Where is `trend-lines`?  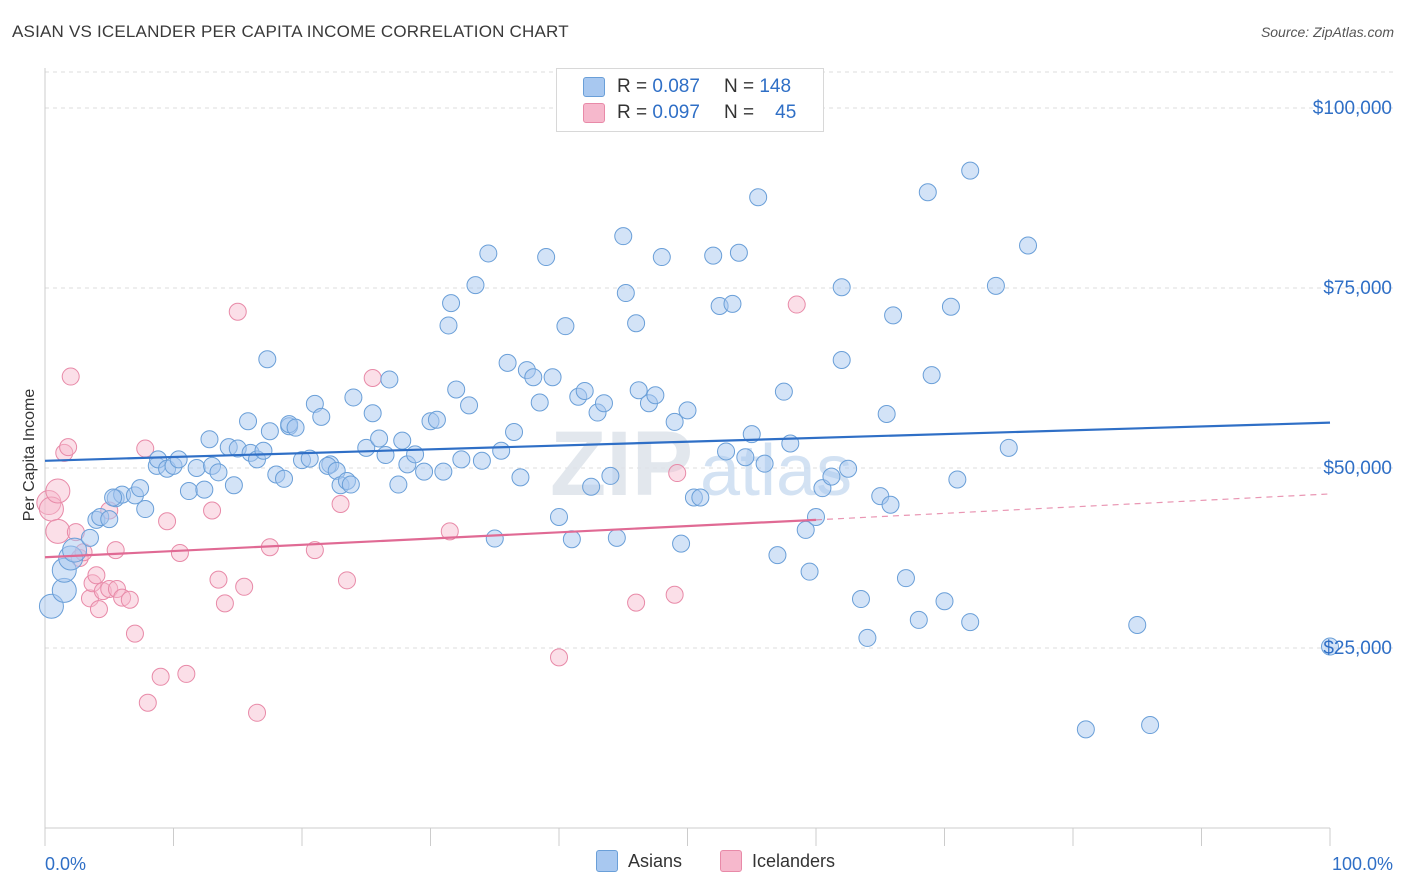
trend-lines is located at coordinates (687, 490).